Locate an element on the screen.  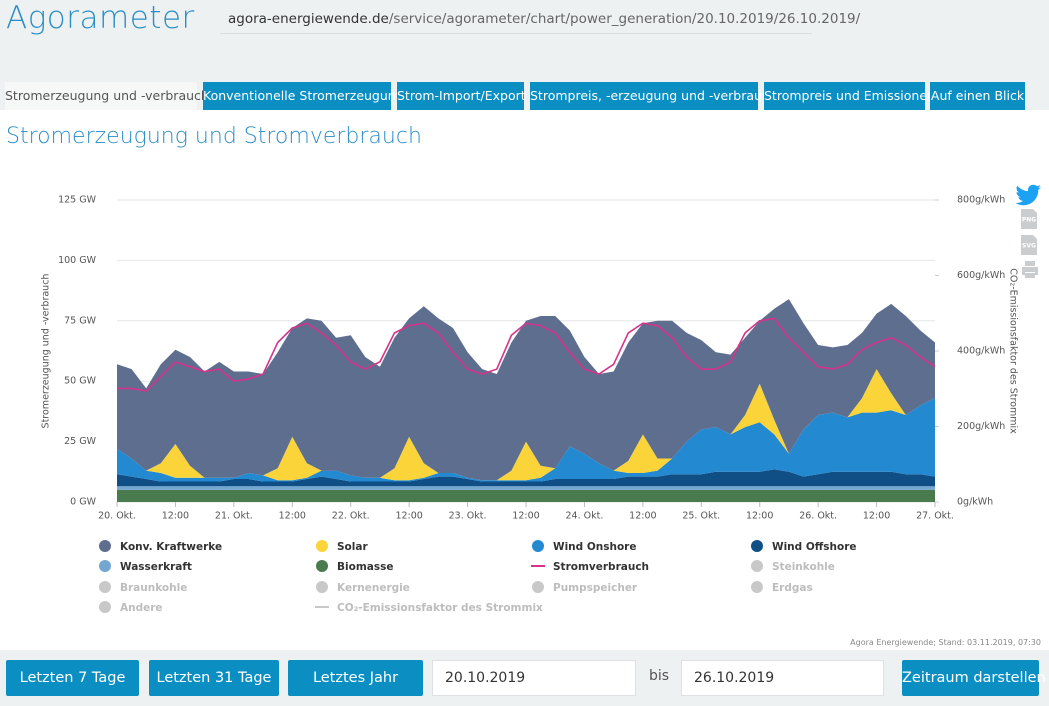
page-heading: Stromerzeugung und Stromverbrauch is located at coordinates (214, 136).